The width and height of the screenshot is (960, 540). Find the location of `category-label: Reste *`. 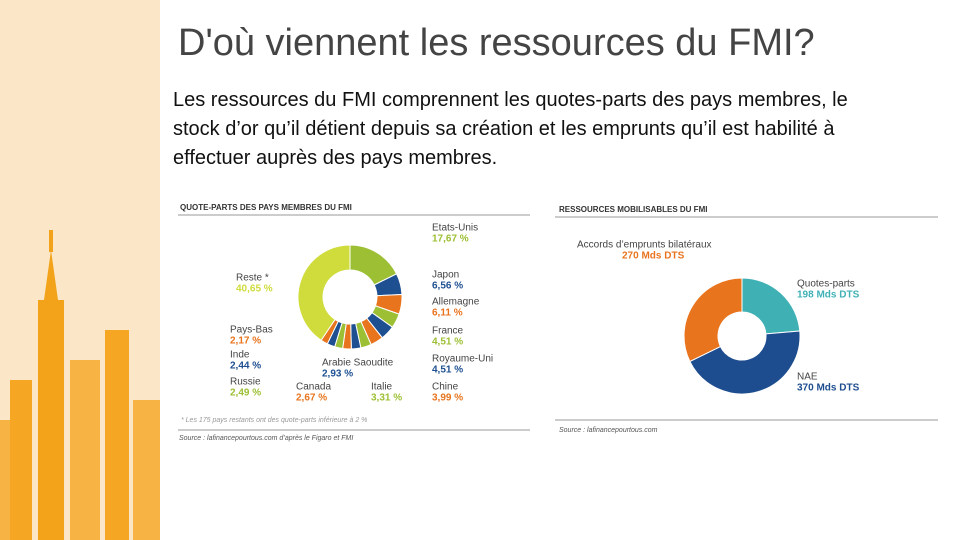

category-label: Reste * is located at coordinates (252, 278).